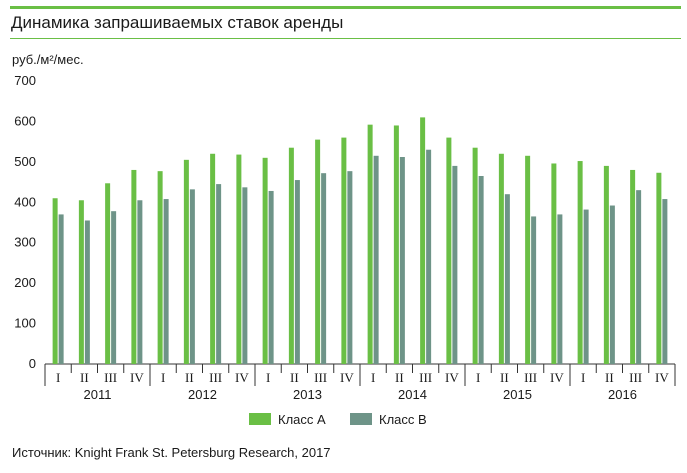  What do you see at coordinates (202, 394) in the screenshot?
I see `year-label: 2012` at bounding box center [202, 394].